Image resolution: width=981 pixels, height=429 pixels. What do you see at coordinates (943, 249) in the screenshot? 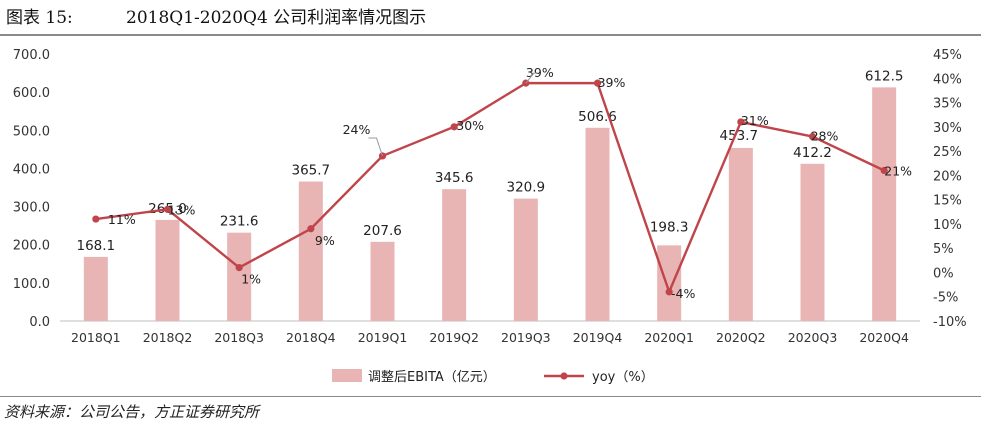
I see `right-tick-label: 5%` at bounding box center [943, 249].